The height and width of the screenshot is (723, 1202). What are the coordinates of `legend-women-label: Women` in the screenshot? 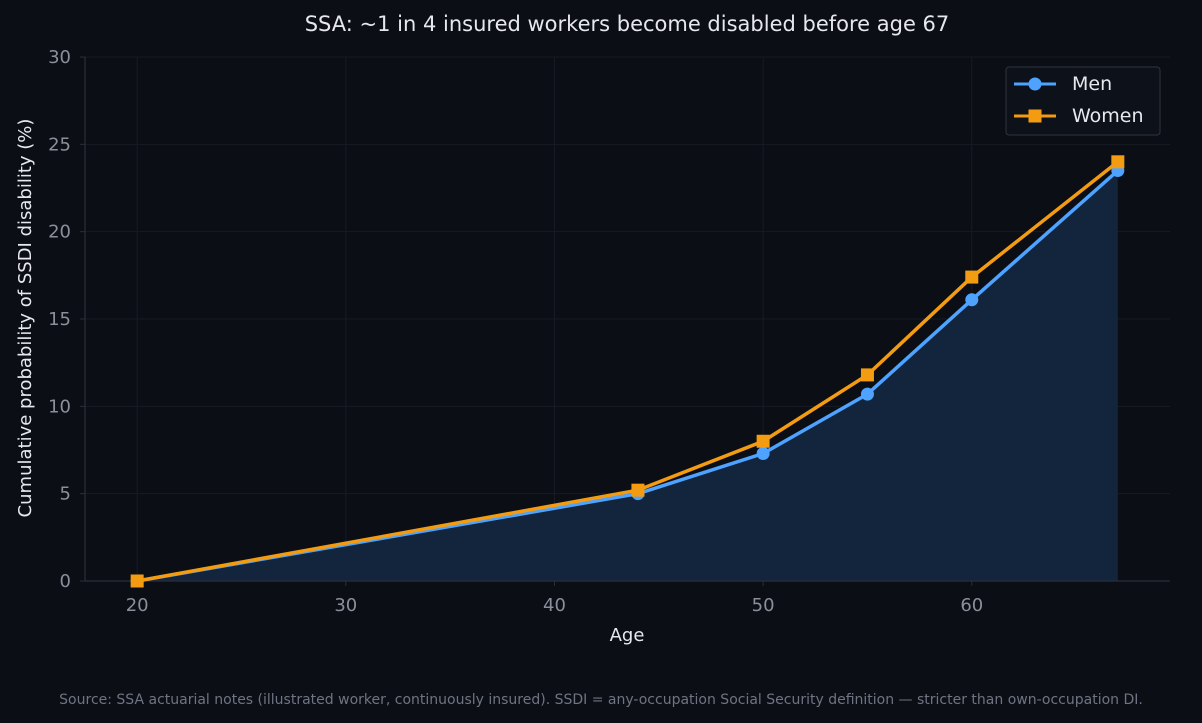 It's located at (1108, 116).